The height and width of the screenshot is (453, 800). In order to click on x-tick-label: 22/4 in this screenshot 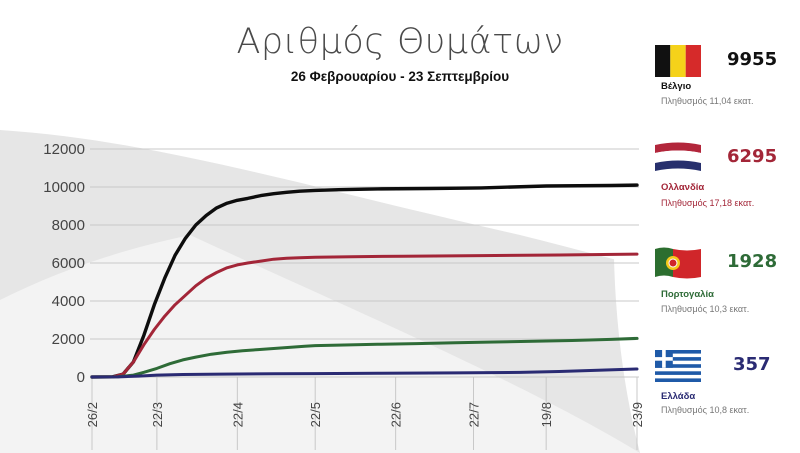, I will do `click(237, 414)`.